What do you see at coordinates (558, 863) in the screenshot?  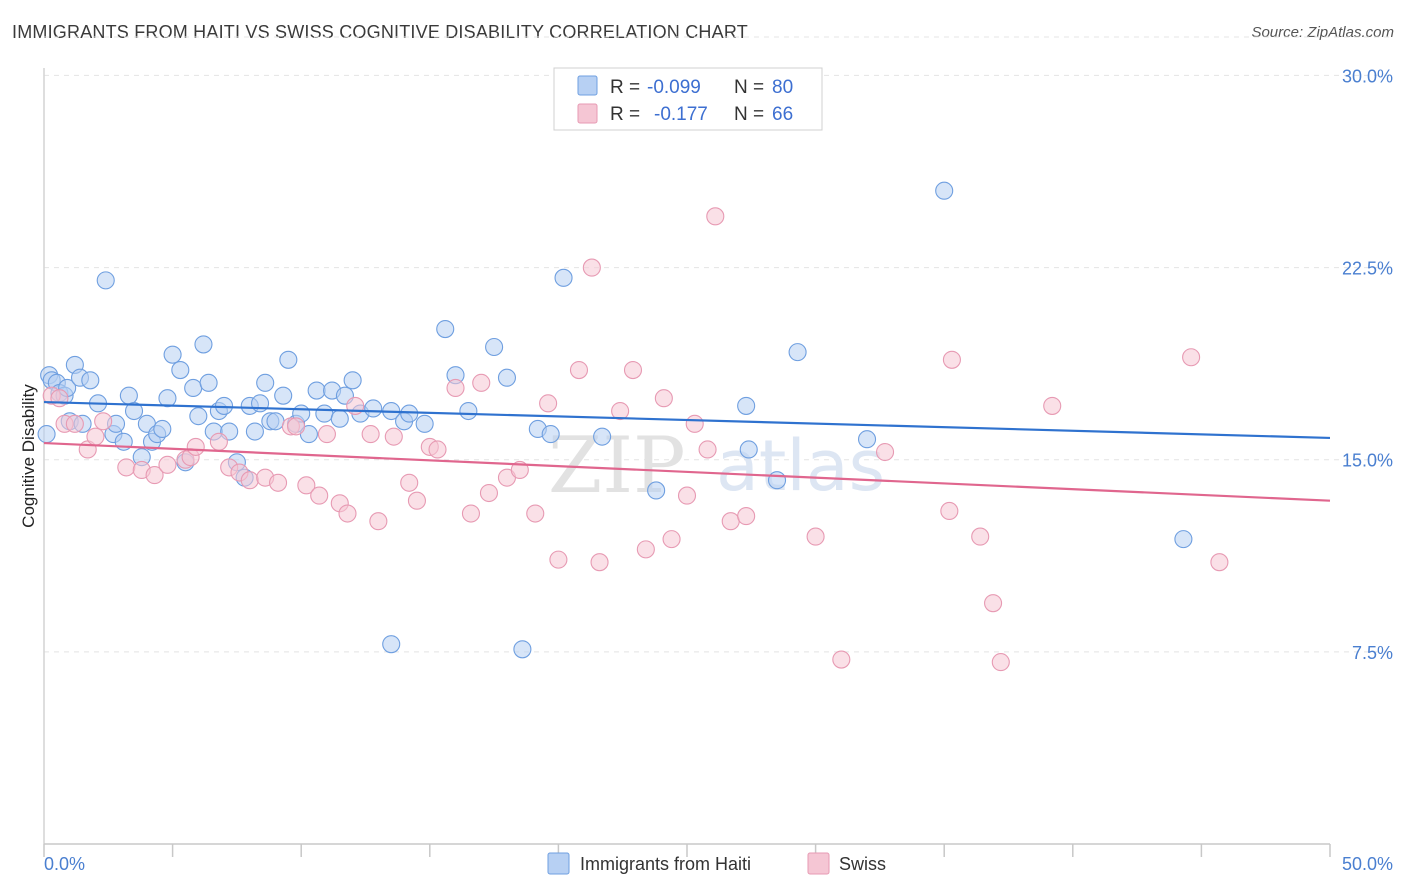 I see `legend-swatch-haiti` at bounding box center [558, 863].